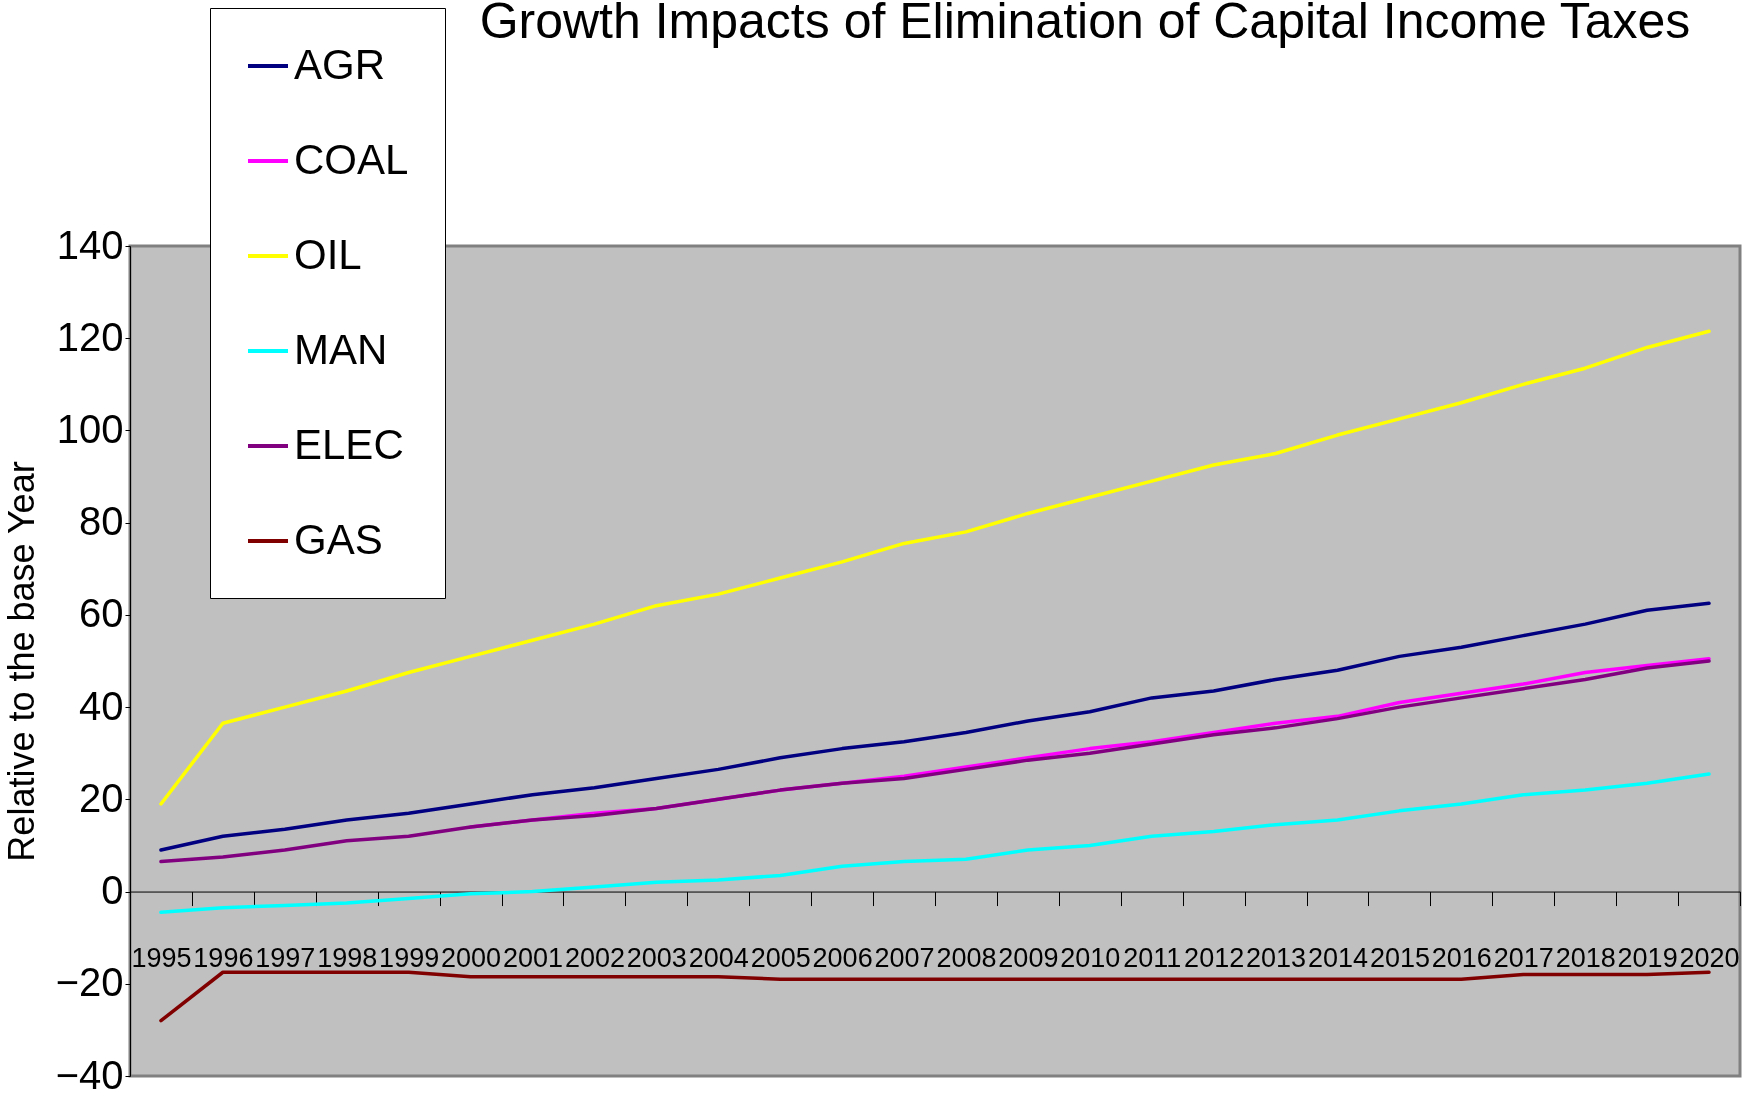 Image resolution: width=1764 pixels, height=1120 pixels. Describe the element at coordinates (101, 797) in the screenshot. I see `y-tick-label: 20` at that location.